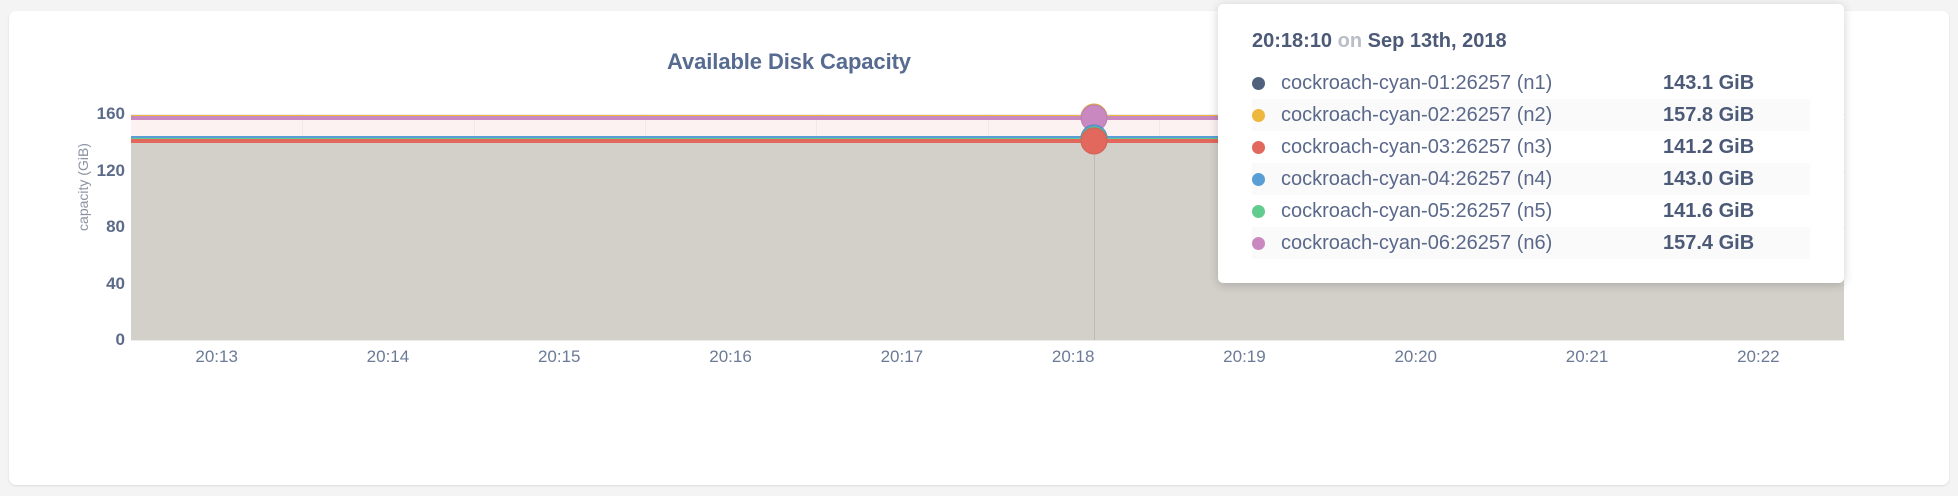  Describe the element at coordinates (1292, 41) in the screenshot. I see `tooltip-time: 20:18:10` at that location.